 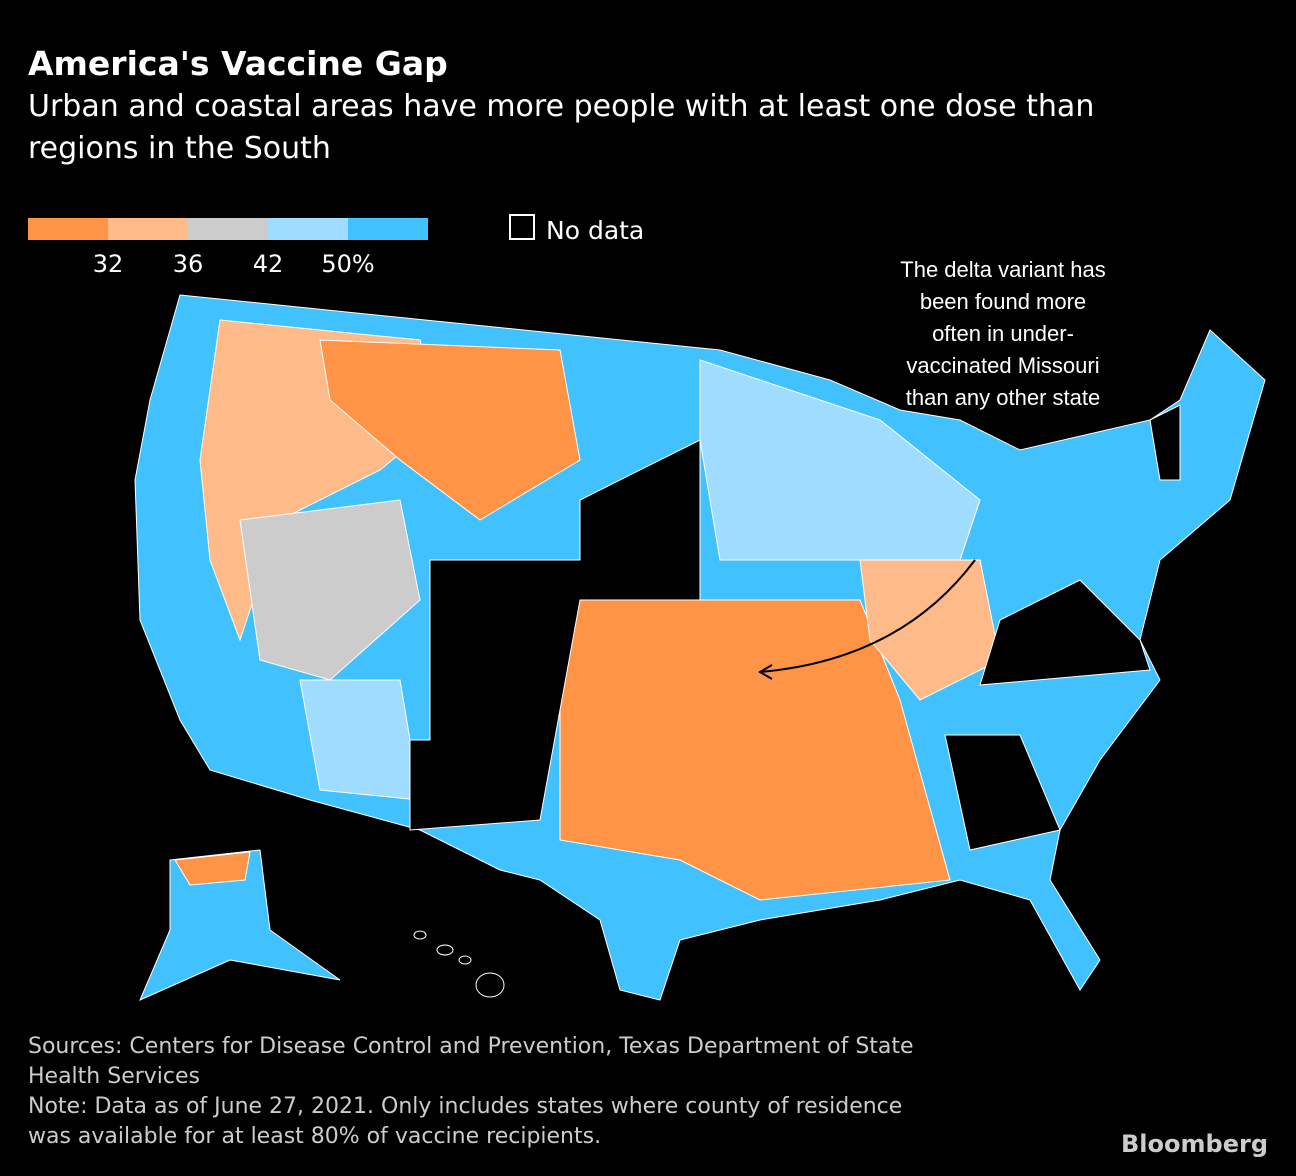 What do you see at coordinates (765, 672) in the screenshot?
I see `arrow-head` at bounding box center [765, 672].